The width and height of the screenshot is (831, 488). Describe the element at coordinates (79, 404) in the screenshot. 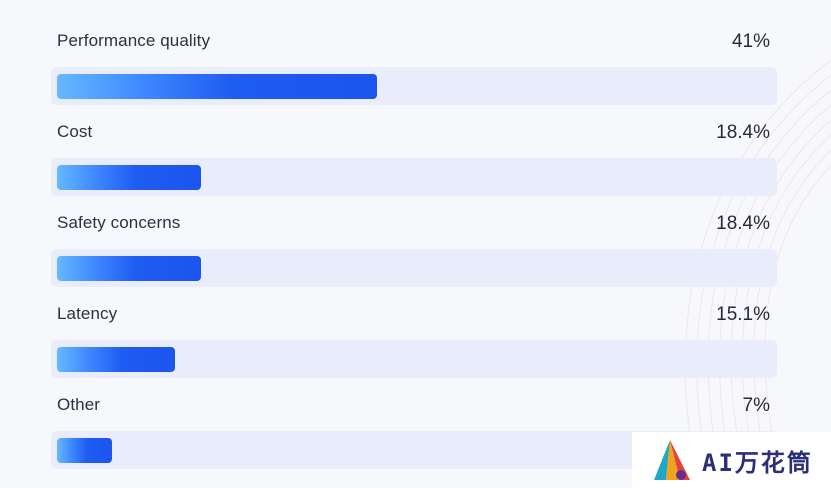

I see `category-label: Other` at that location.